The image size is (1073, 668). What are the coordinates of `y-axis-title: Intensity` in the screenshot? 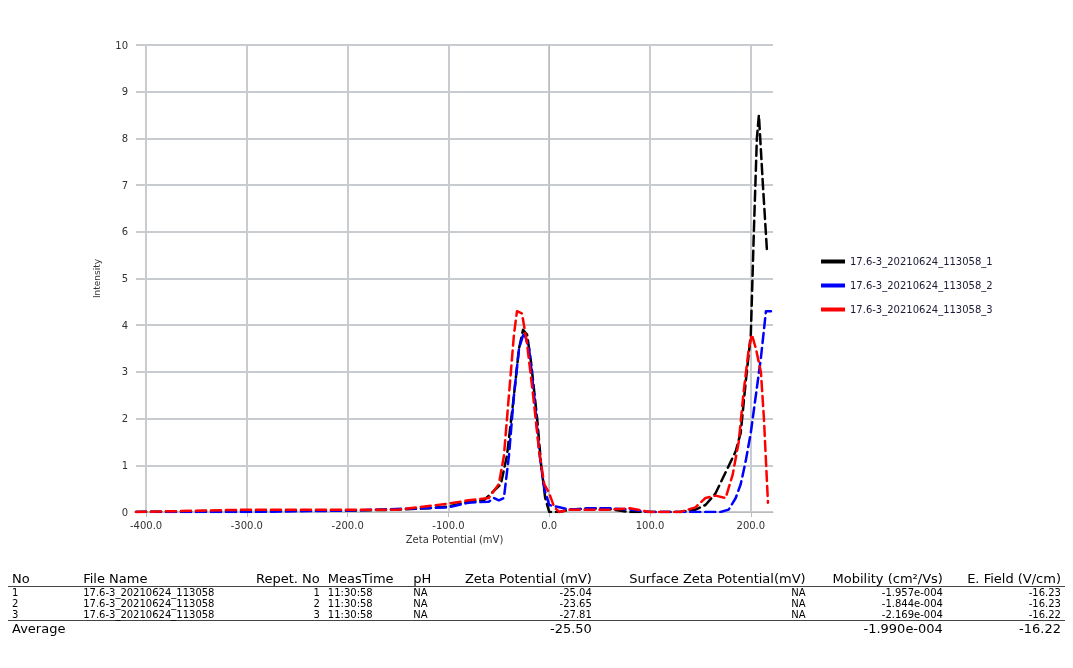 It's located at (96, 278).